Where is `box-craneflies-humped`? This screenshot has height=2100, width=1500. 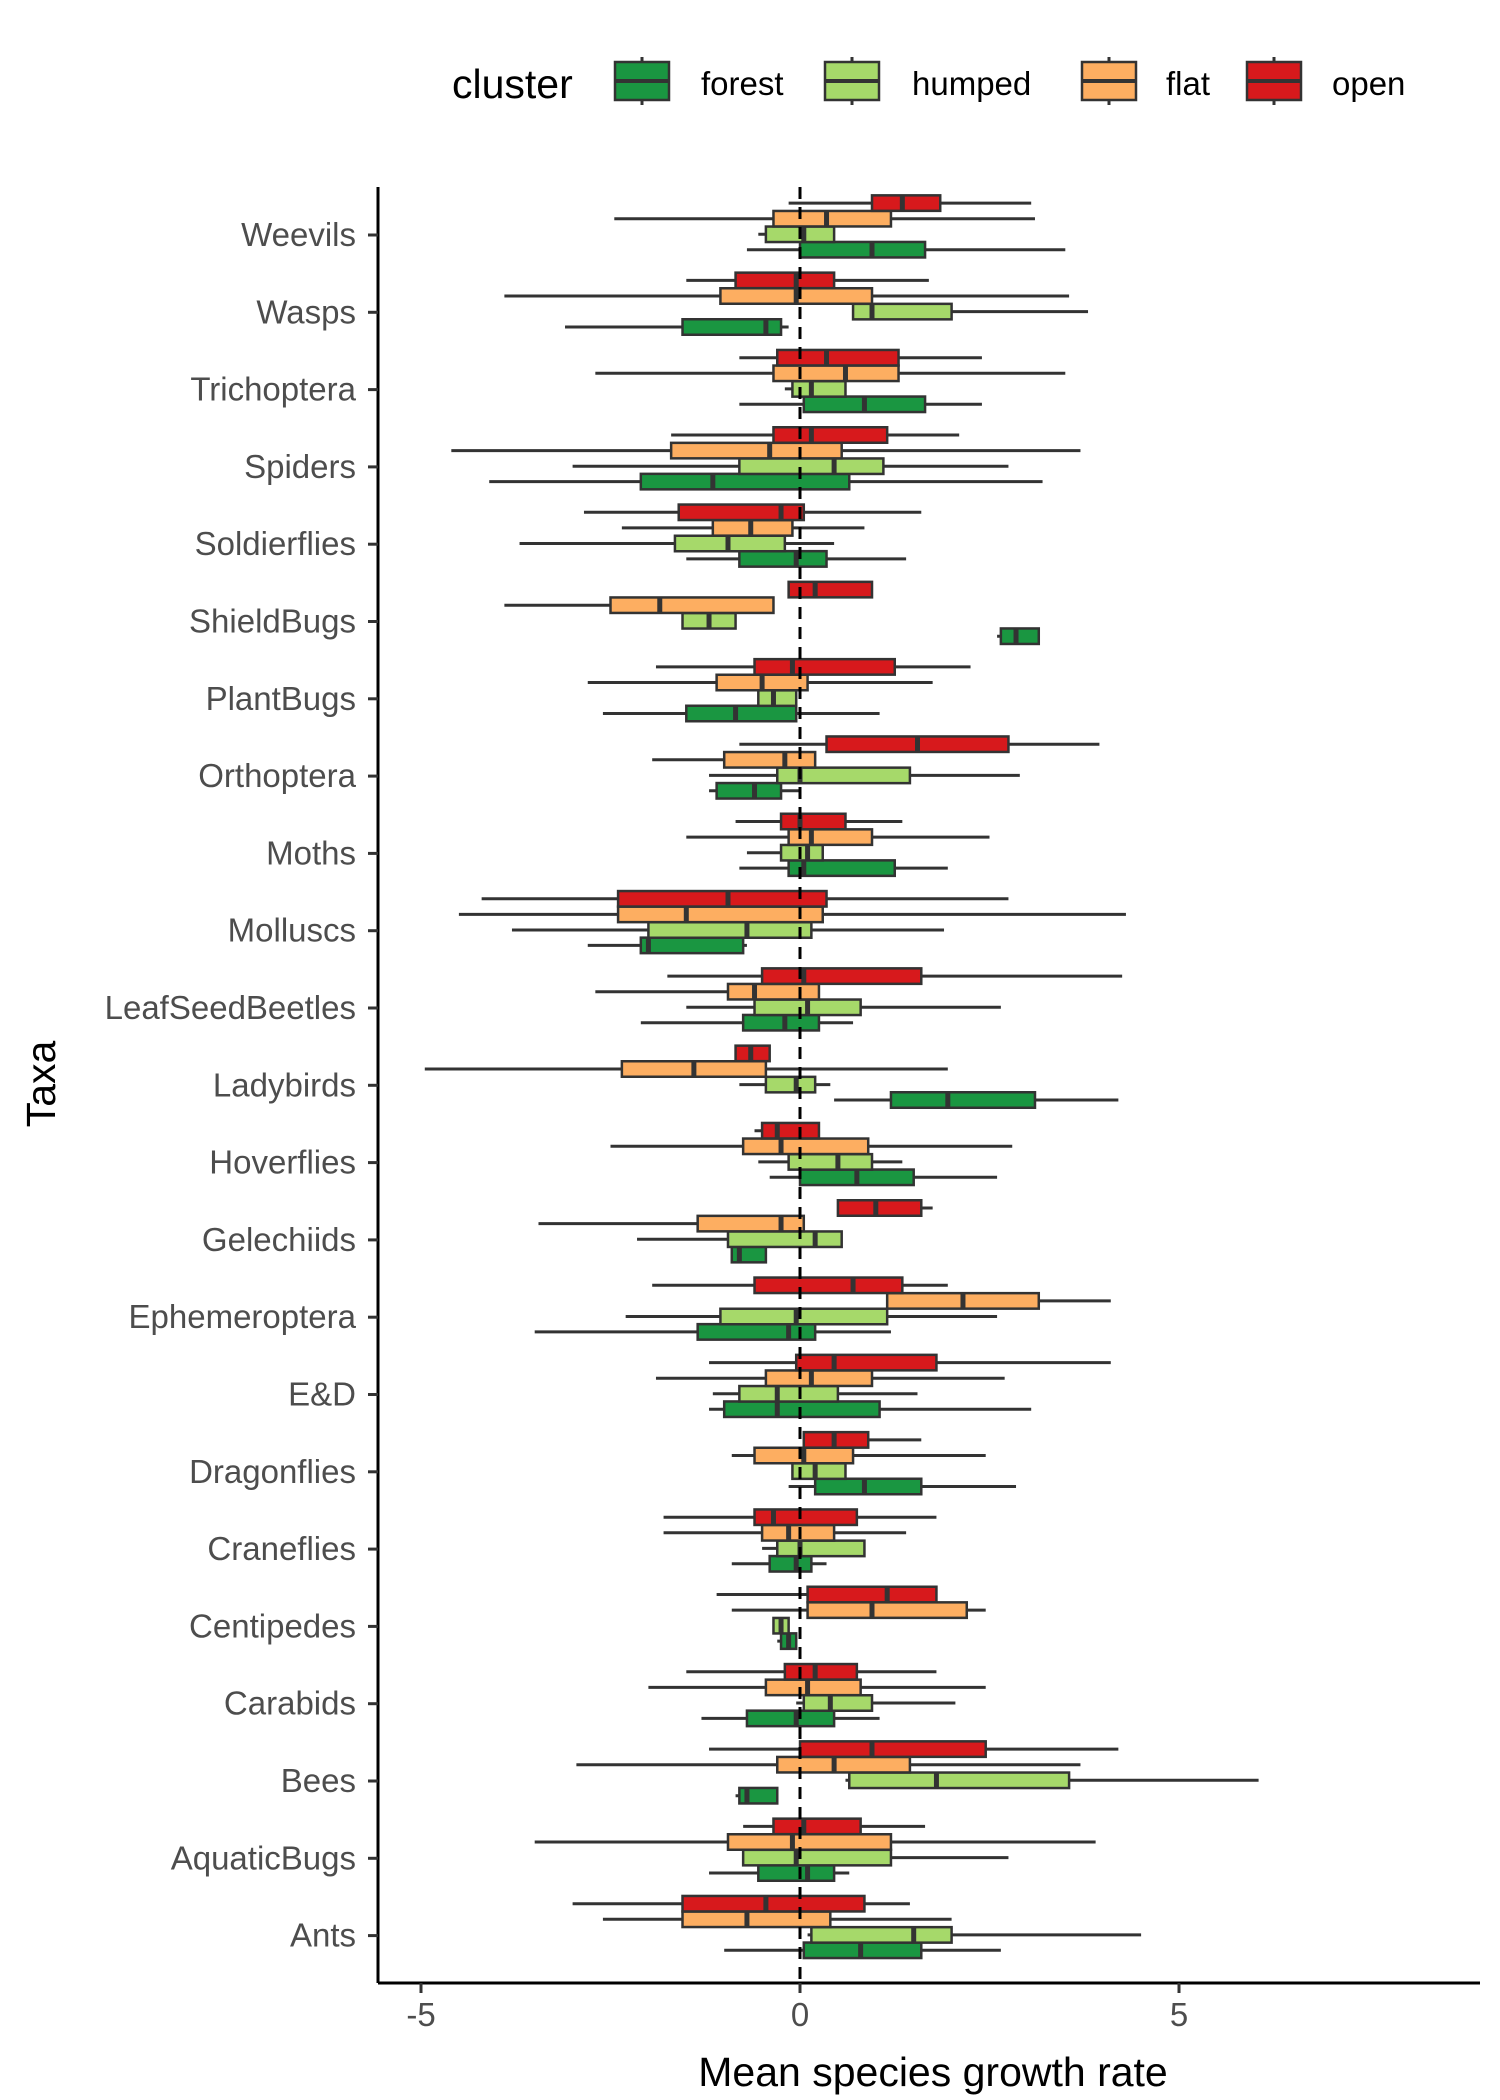 box-craneflies-humped is located at coordinates (814, 1548).